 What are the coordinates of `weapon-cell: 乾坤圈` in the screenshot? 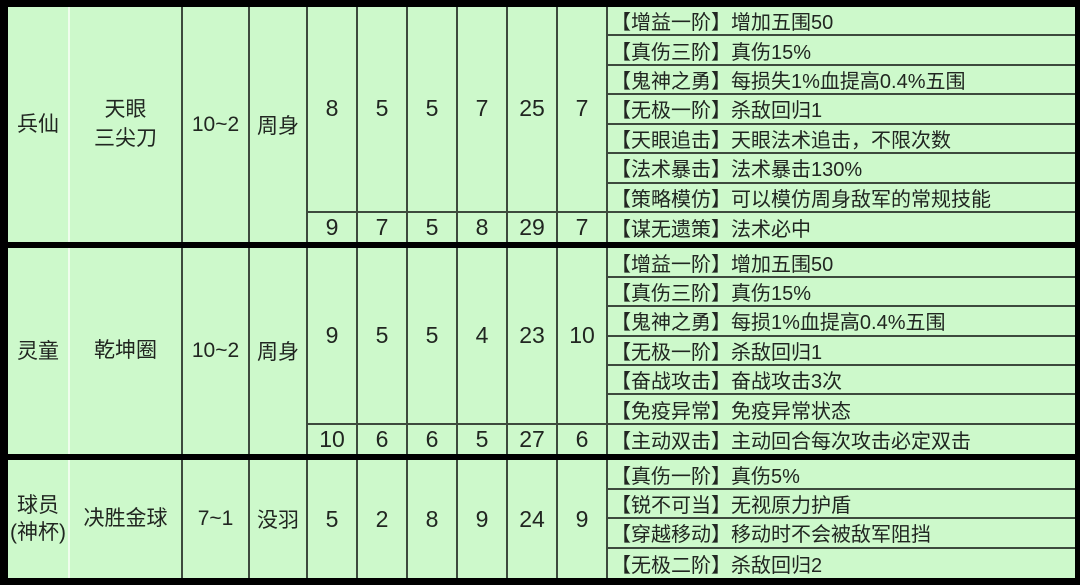 It's located at (126, 351).